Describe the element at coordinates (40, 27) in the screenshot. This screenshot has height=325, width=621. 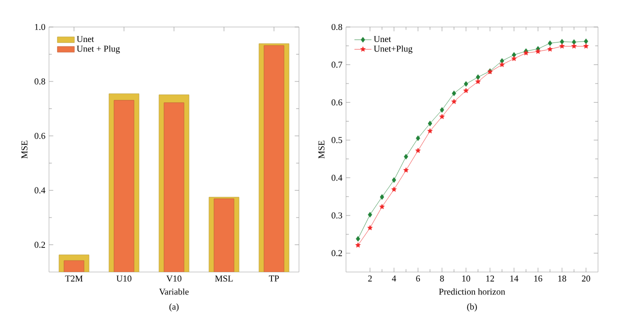
I see `y-tick-label: 1.0` at that location.